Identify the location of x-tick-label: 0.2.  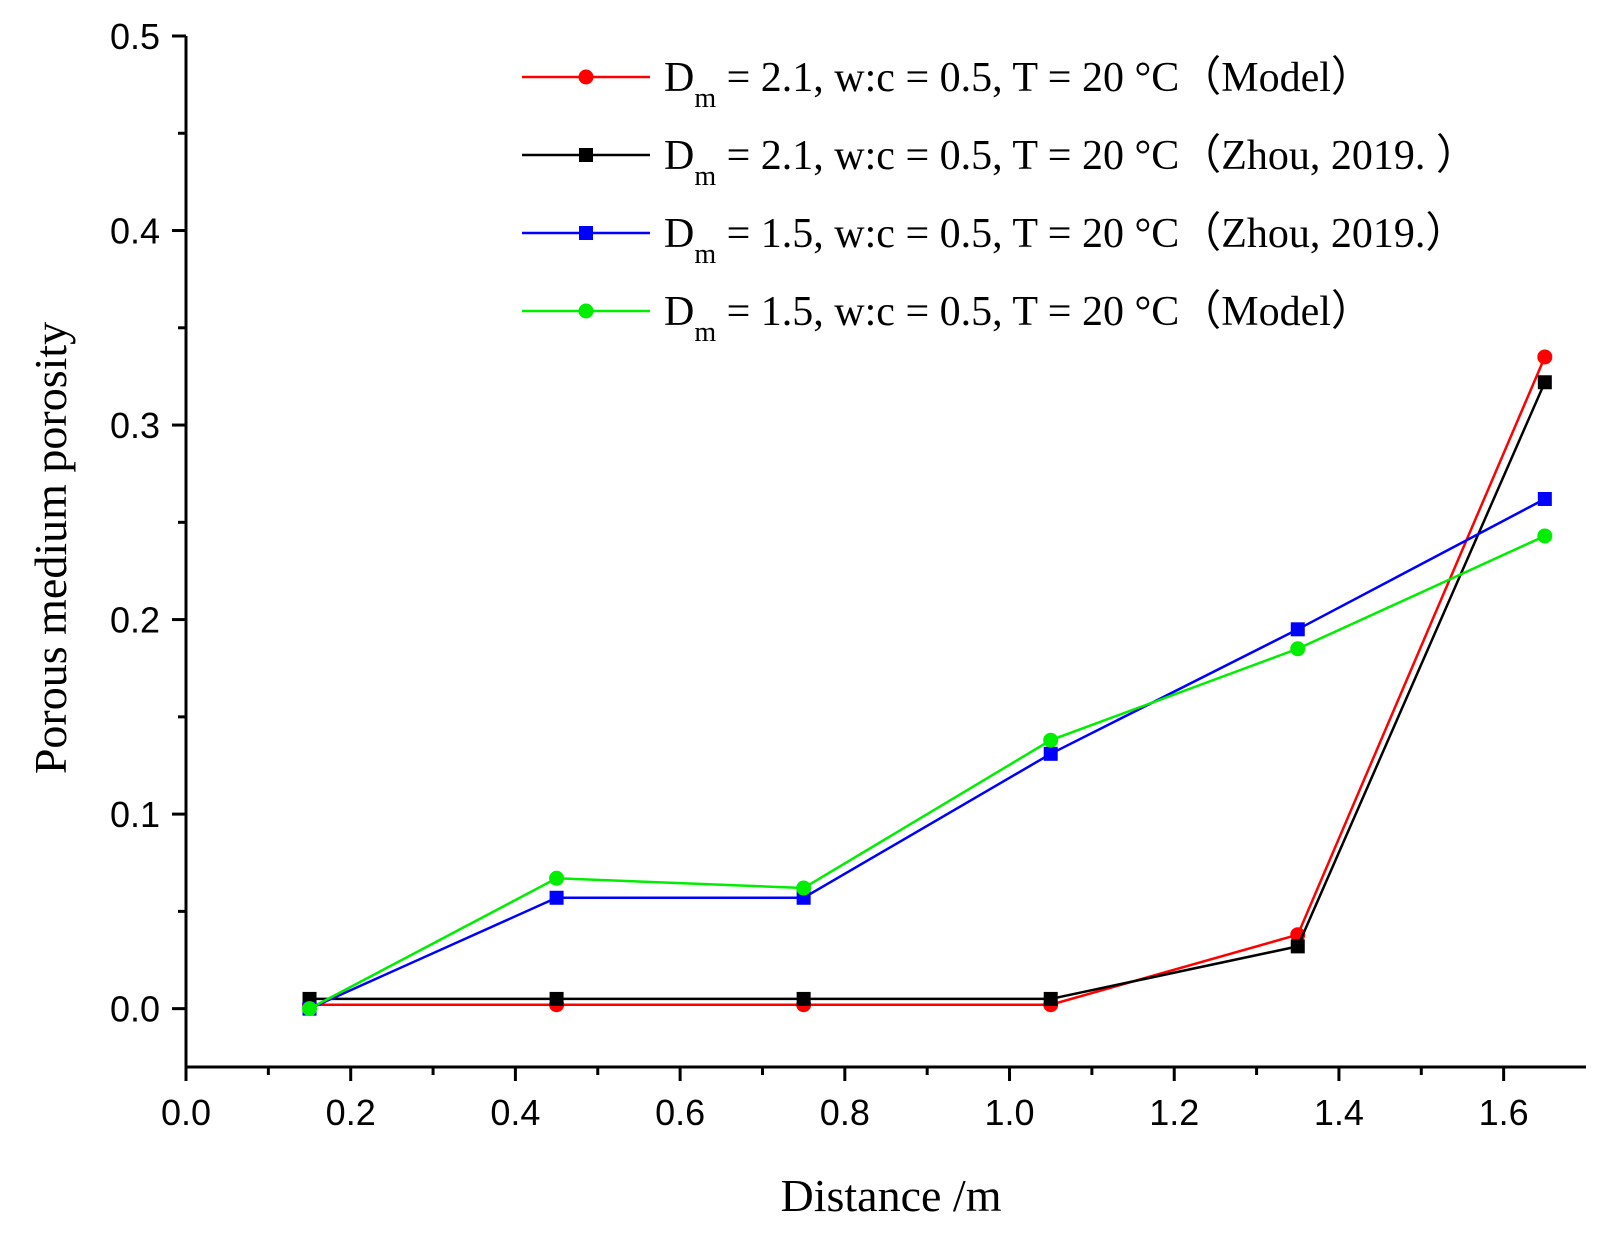
(351, 1112).